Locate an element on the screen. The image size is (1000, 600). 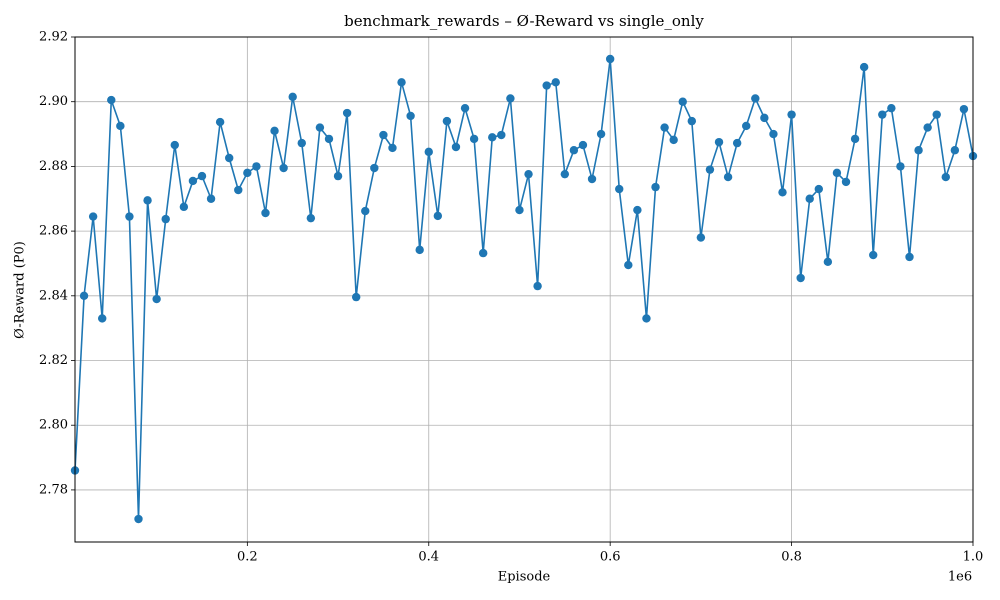
x-axis-label: Episode is located at coordinates (524, 577).